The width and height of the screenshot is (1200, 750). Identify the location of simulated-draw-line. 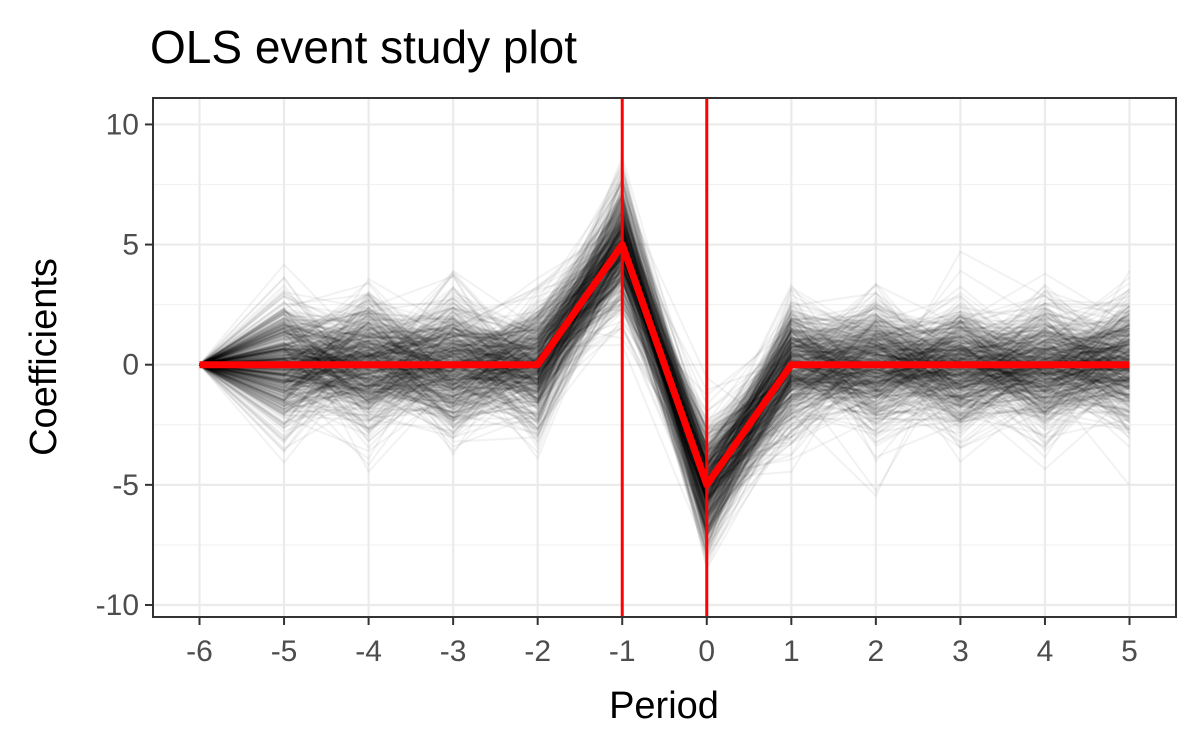
(665, 384).